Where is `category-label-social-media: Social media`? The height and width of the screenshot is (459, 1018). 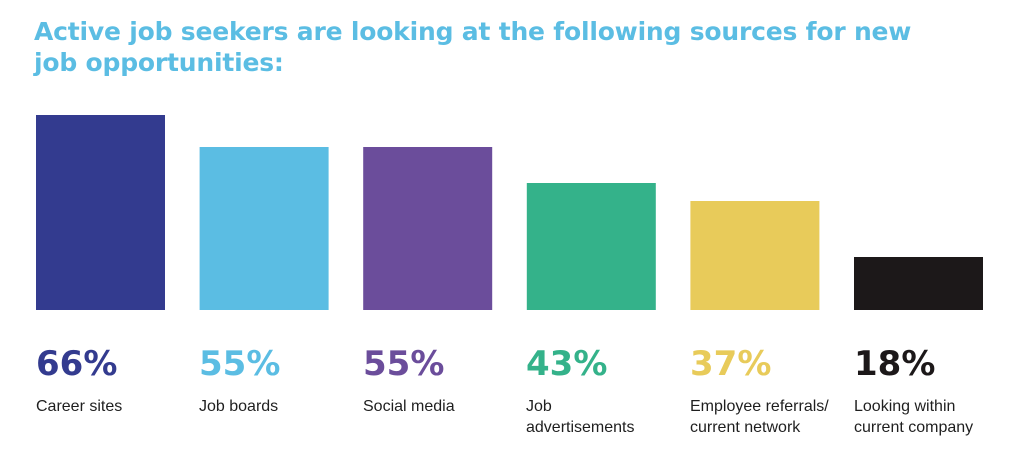
category-label-social-media: Social media is located at coordinates (409, 406).